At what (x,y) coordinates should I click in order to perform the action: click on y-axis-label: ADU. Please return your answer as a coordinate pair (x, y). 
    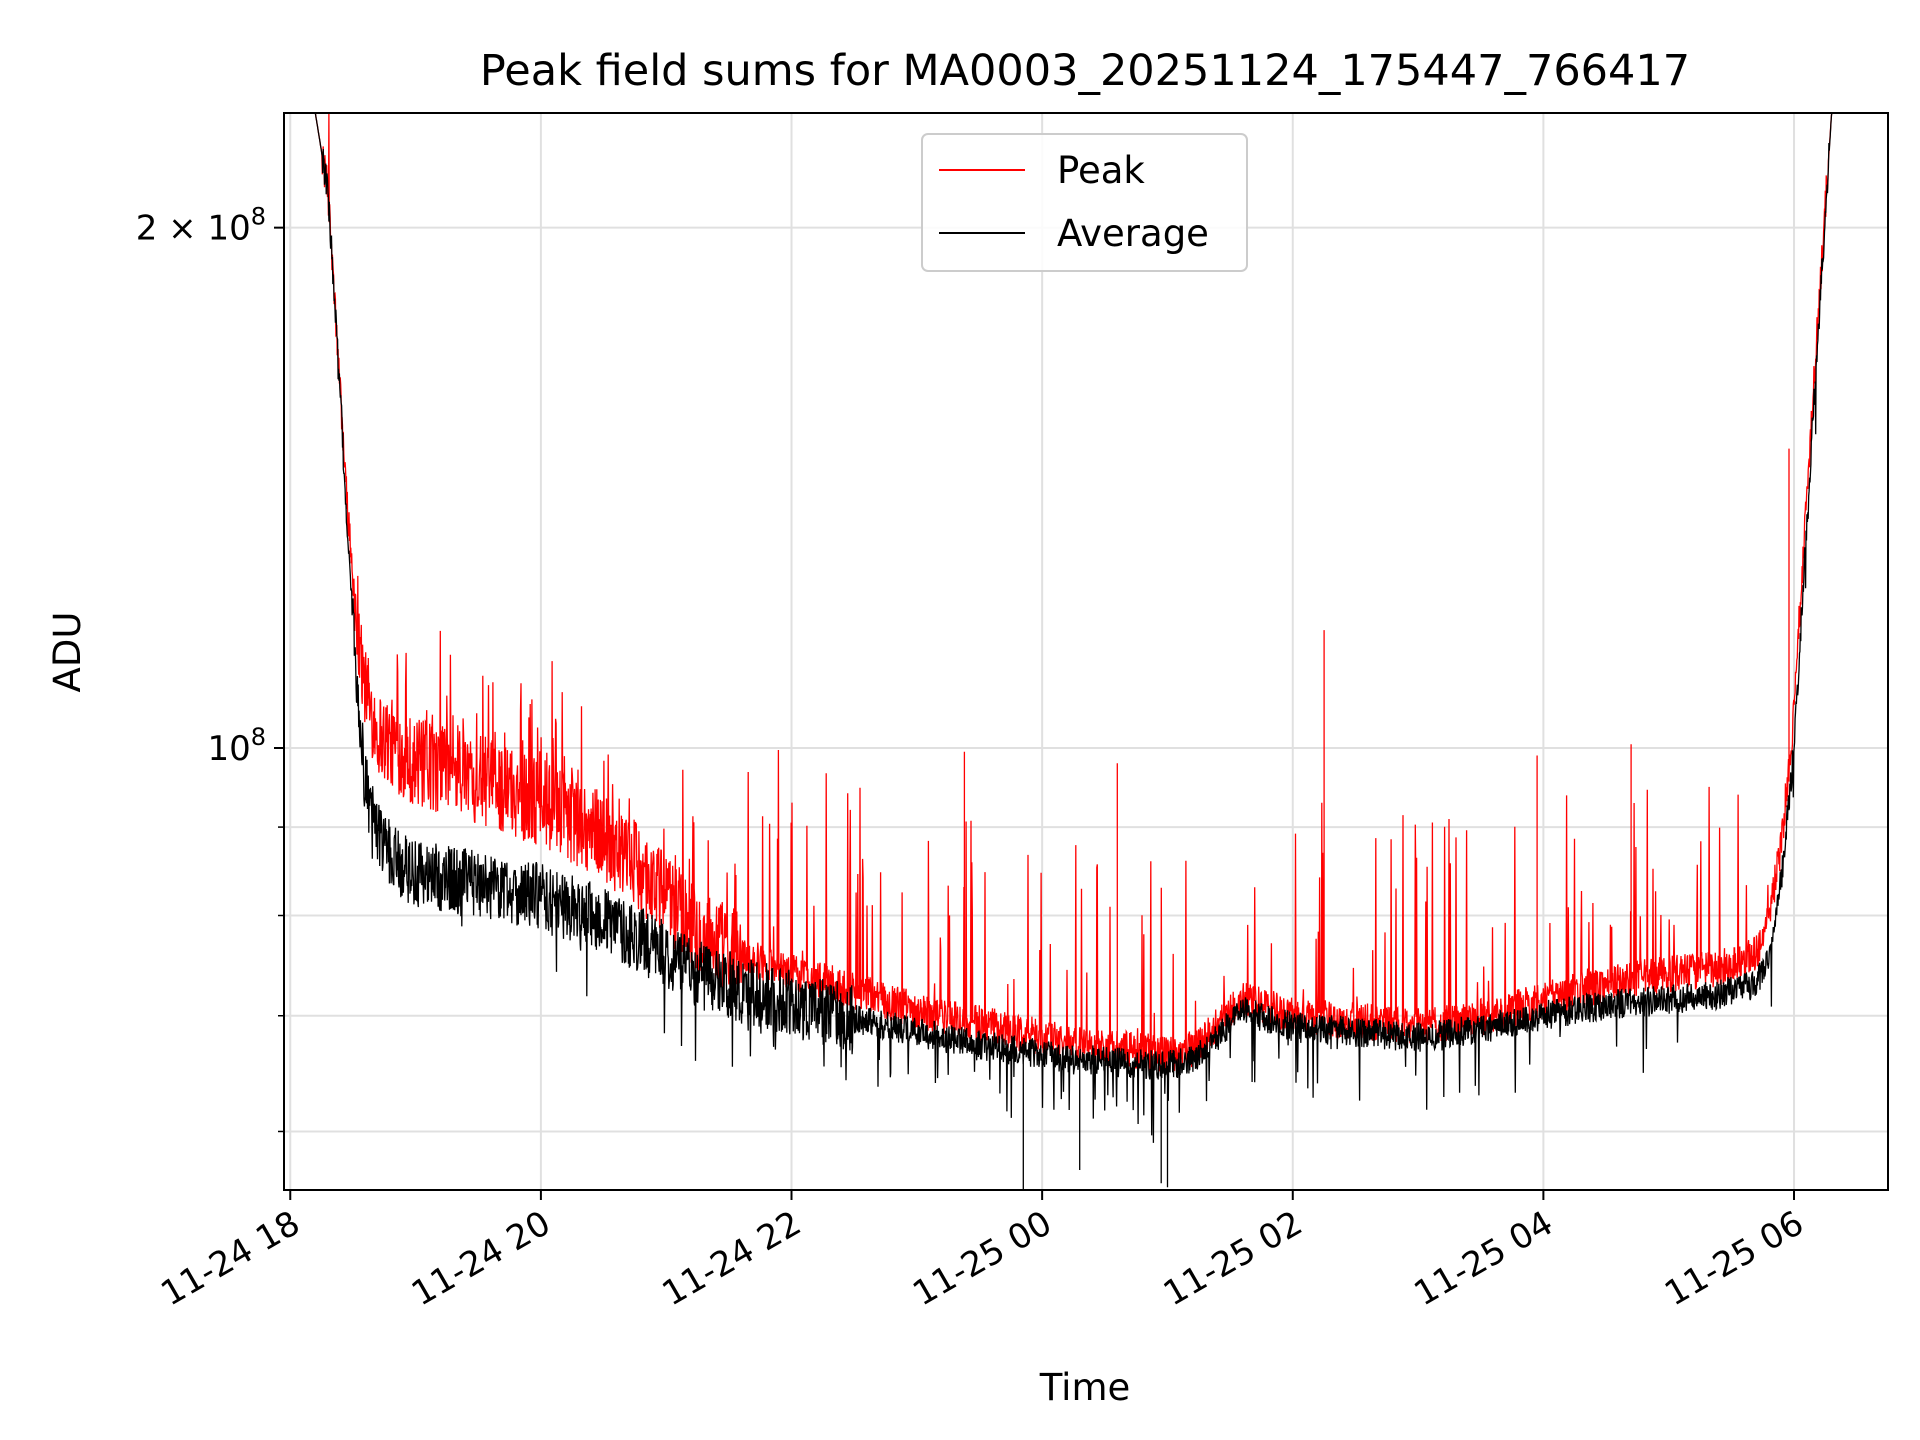
    Looking at the image, I should click on (67, 652).